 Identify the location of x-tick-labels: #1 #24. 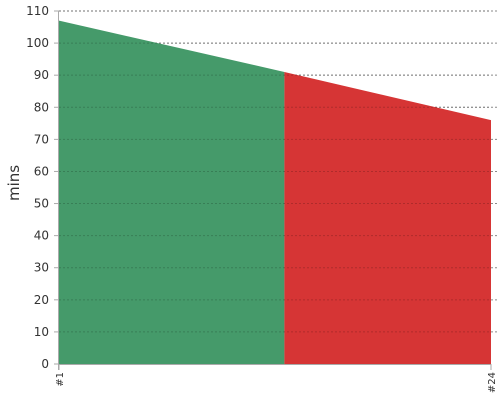
(276, 378).